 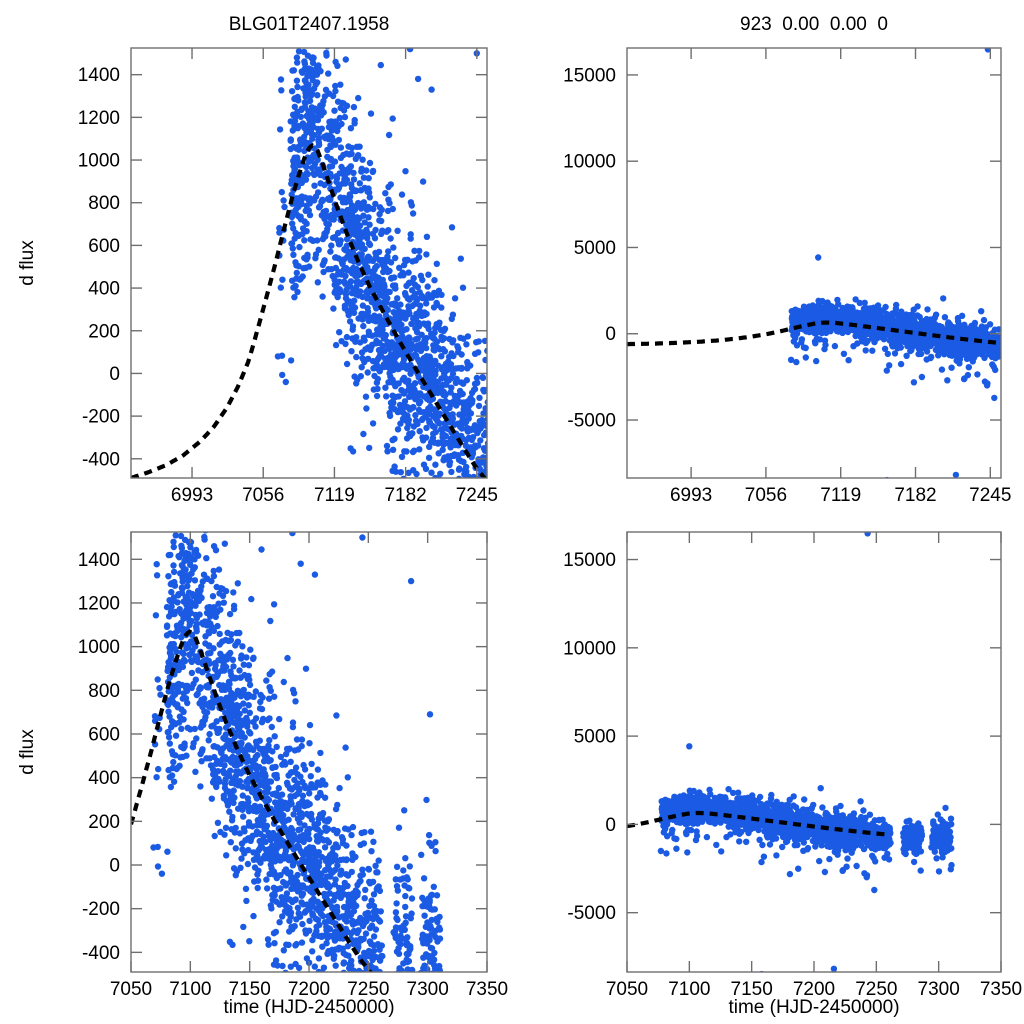 I want to click on model-curve-bottom_right, so click(x=758, y=823).